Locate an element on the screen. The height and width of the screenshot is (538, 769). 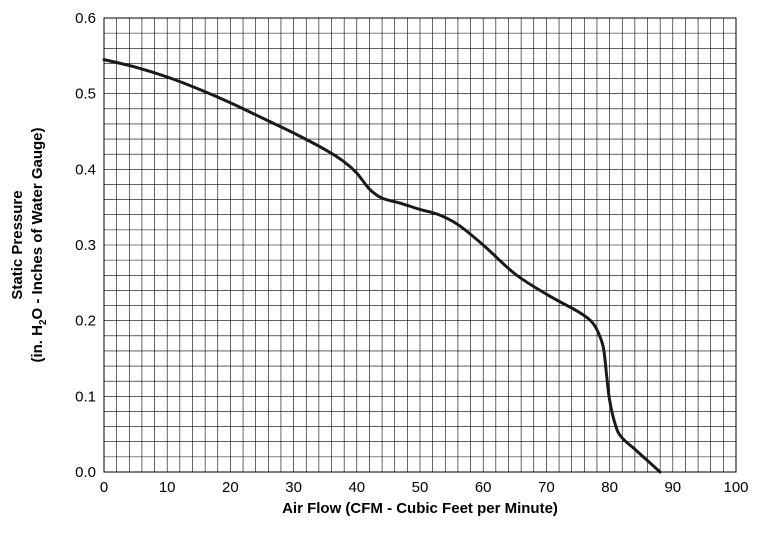
x-tick-label: 80 is located at coordinates (609, 487).